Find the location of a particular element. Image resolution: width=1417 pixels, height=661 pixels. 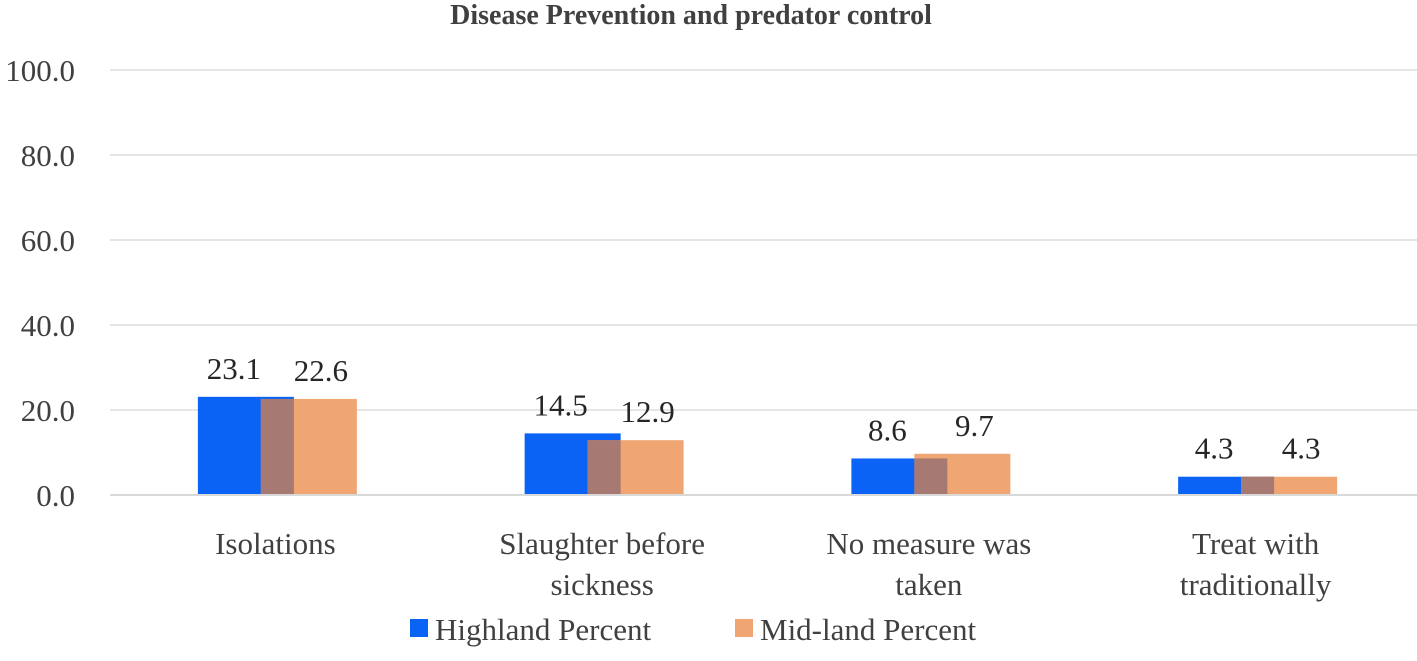

data-labels: 23.1 22.6 14.5 12.9 8.6 9.7 4.3 4.3 is located at coordinates (764, 408).